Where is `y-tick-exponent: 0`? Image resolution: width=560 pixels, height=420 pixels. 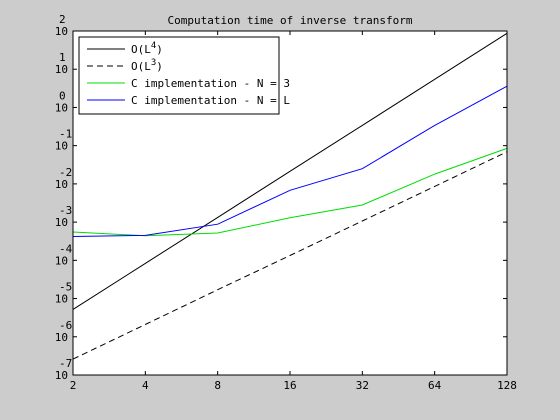
y-tick-exponent: 0 is located at coordinates (62, 95).